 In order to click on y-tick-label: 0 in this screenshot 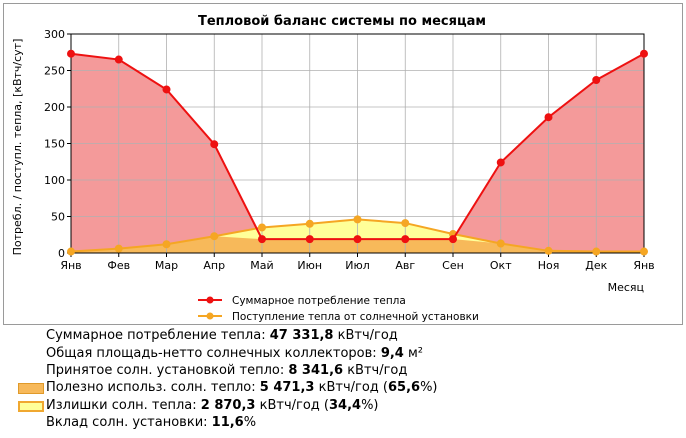, I will do `click(61, 253)`.